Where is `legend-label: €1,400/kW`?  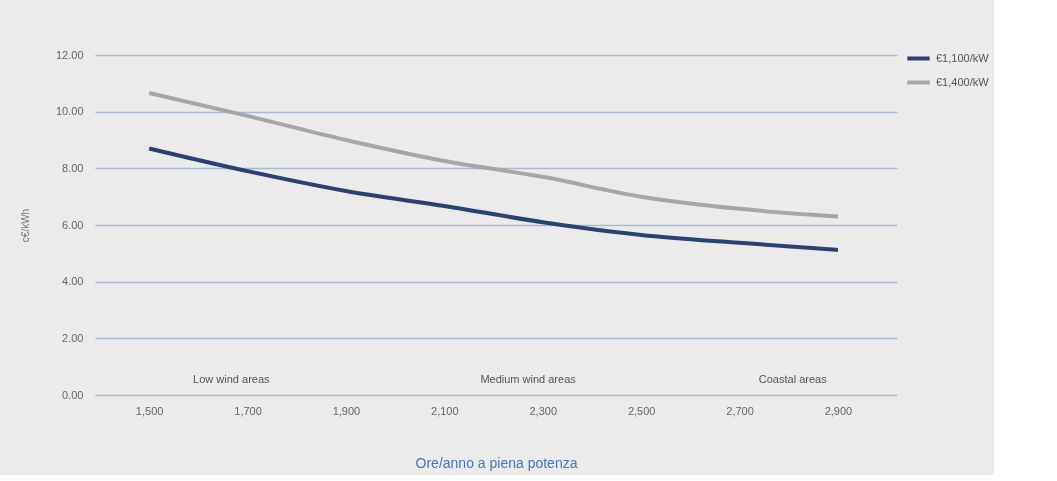 legend-label: €1,400/kW is located at coordinates (963, 81).